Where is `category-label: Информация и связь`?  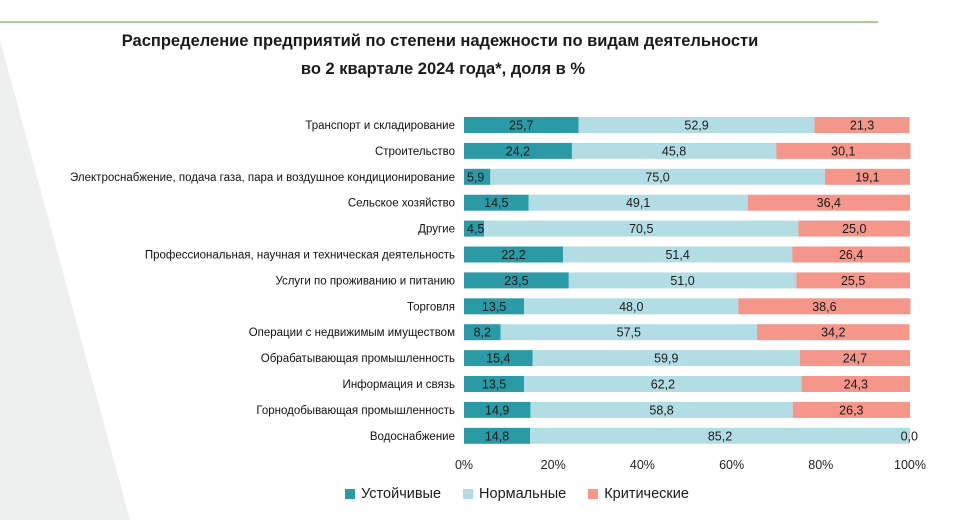
category-label: Информация и связь is located at coordinates (399, 385).